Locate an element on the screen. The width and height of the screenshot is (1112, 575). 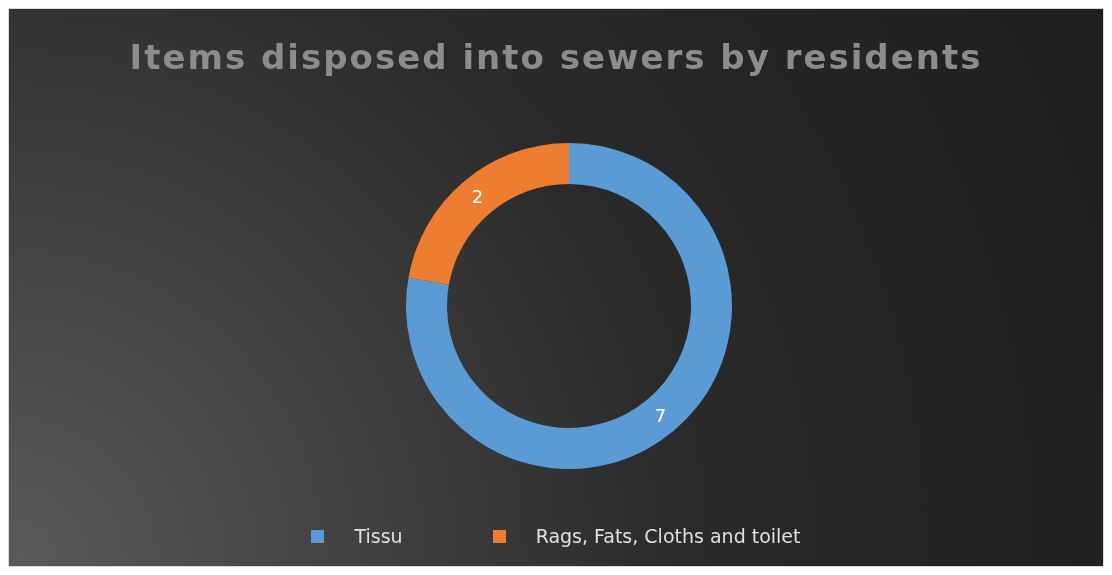
donut-slice is located at coordinates (488, 214).